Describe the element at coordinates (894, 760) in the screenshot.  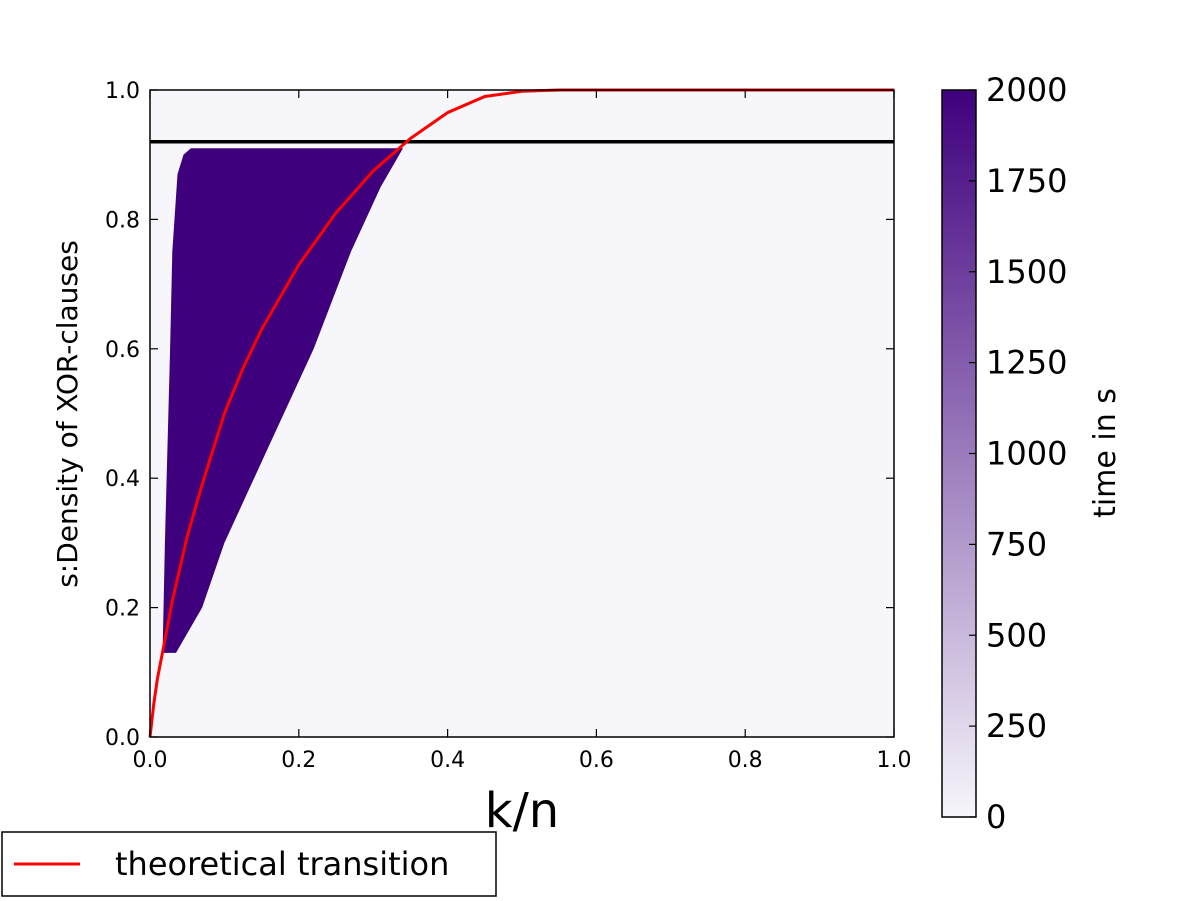
I see `x-tick-label: 1.0` at that location.